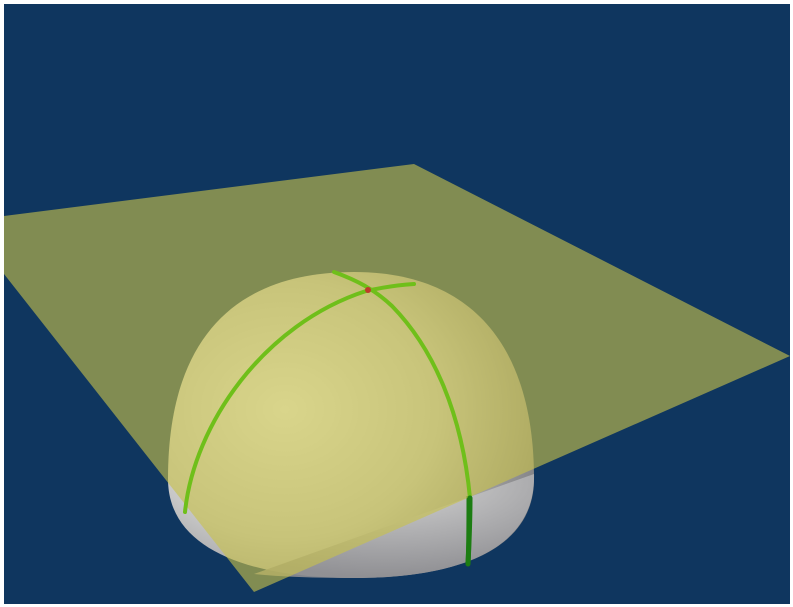 Image resolution: width=793 pixels, height=607 pixels. Describe the element at coordinates (299, 398) in the screenshot. I see `parallel-curve` at that location.